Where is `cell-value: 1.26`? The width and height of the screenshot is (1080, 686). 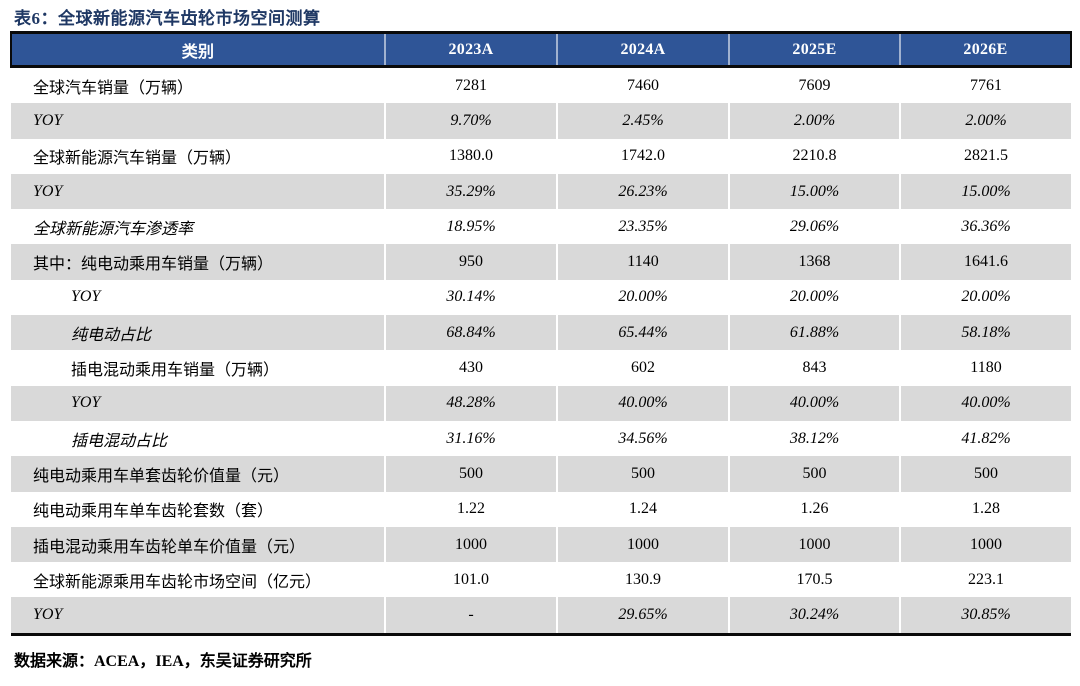
cell-value: 1.26 is located at coordinates (814, 509).